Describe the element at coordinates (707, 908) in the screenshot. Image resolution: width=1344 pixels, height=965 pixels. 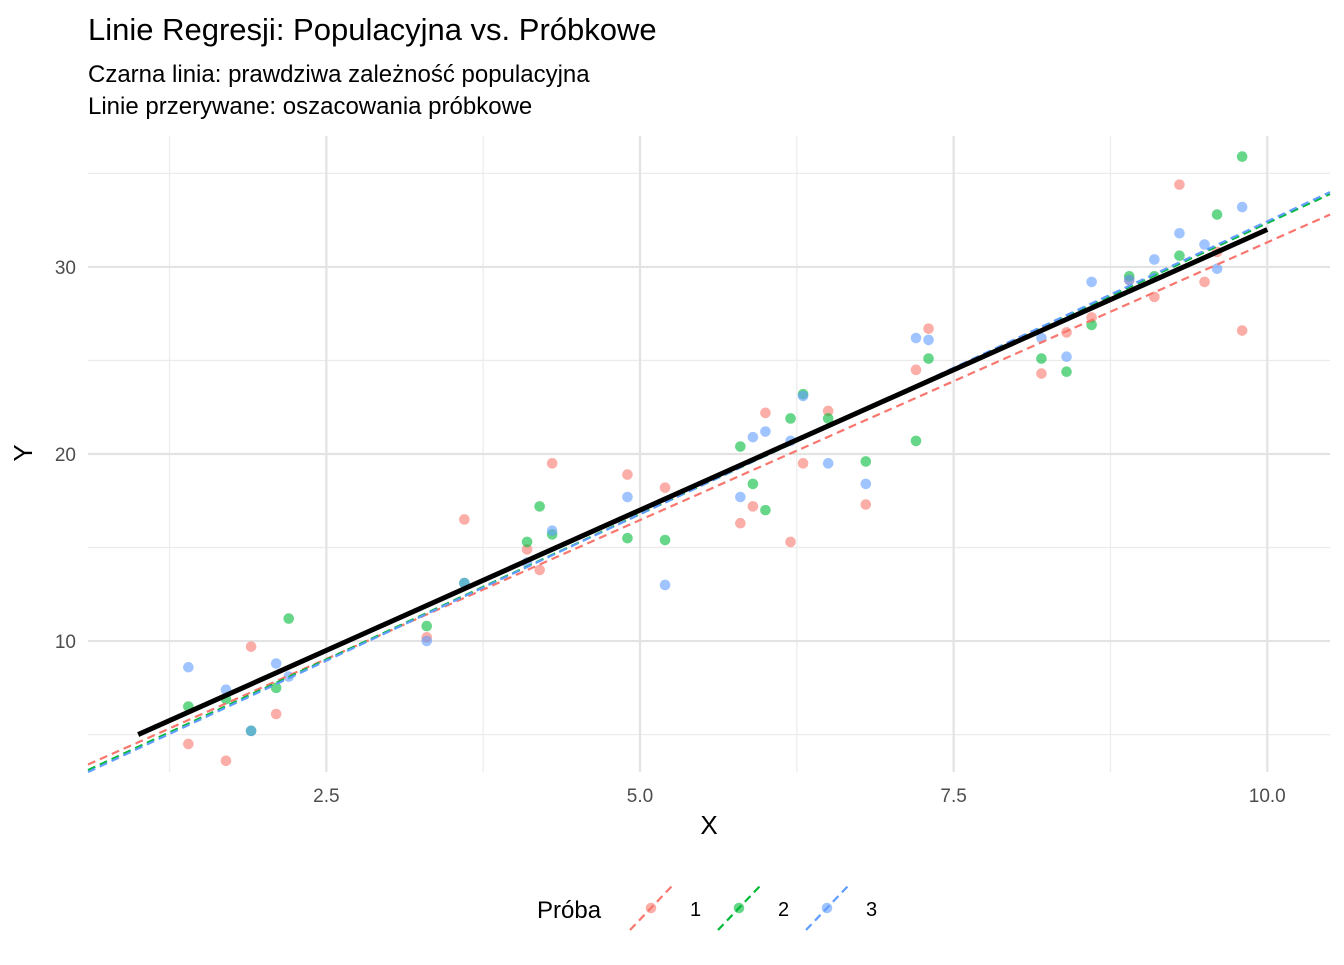
I see `legend: Próba 1 2 3` at that location.